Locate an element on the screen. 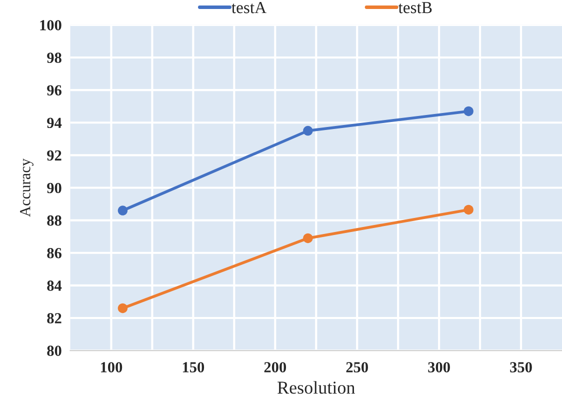 This screenshot has width=562, height=402. y-tick-label: 84 is located at coordinates (54, 285).